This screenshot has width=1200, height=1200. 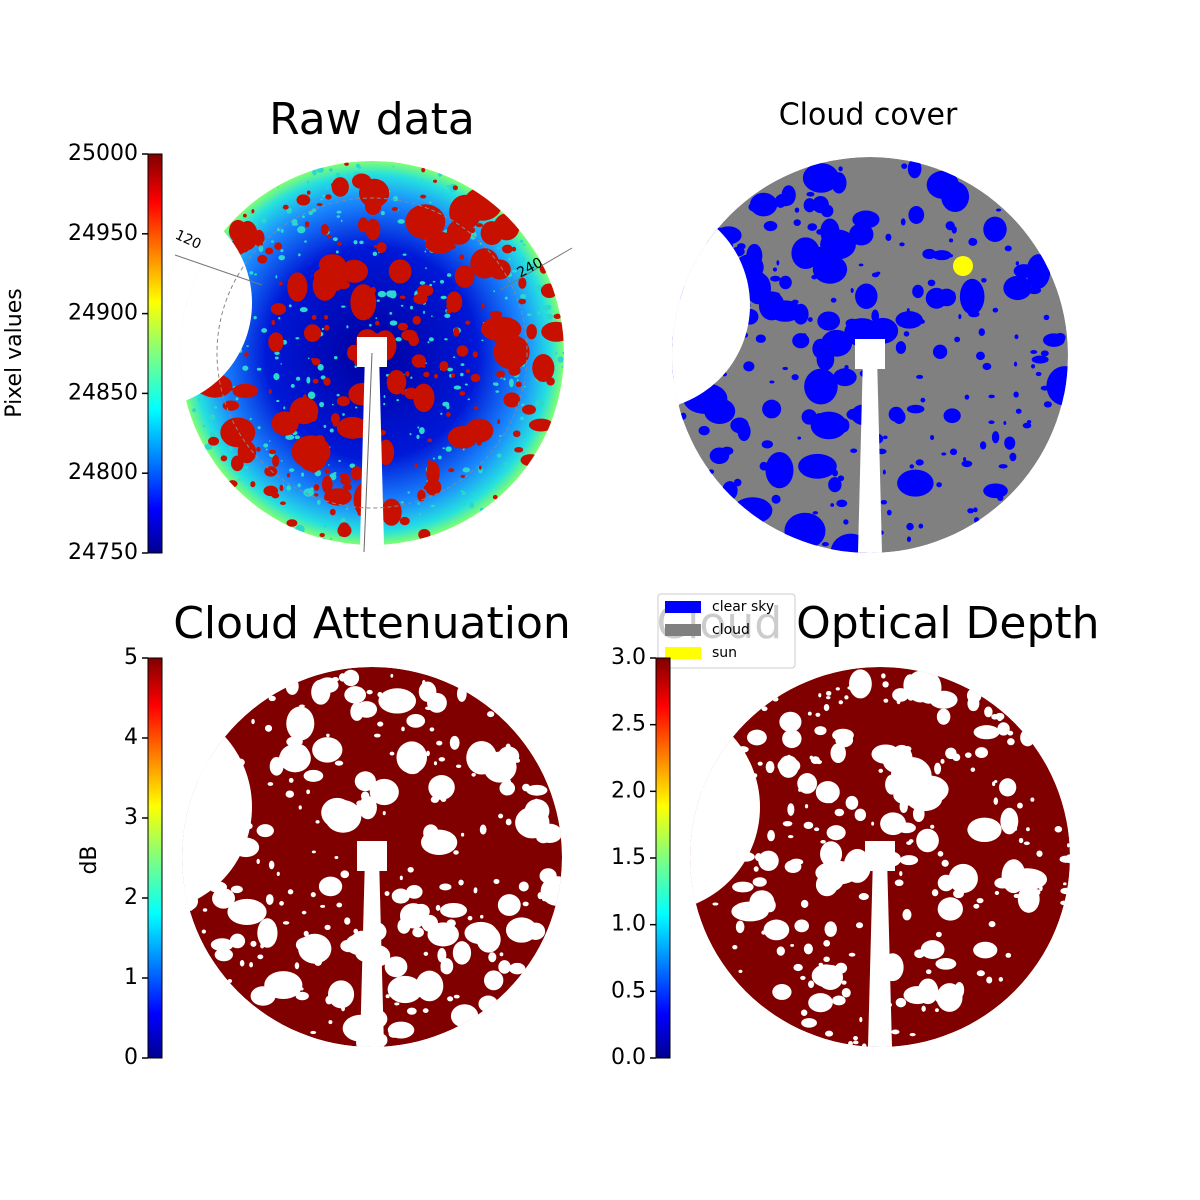 What do you see at coordinates (743, 607) in the screenshot?
I see `legend-label: clear sky` at bounding box center [743, 607].